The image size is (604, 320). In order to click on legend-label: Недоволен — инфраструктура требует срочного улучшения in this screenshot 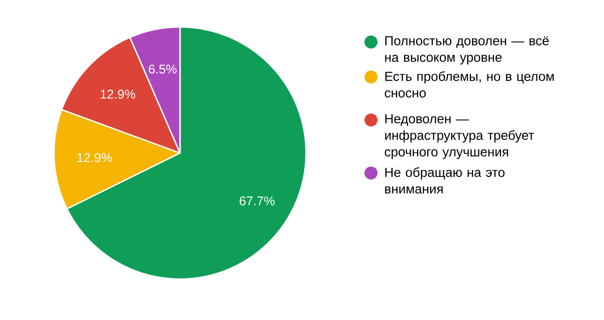, I will do `click(459, 137)`.